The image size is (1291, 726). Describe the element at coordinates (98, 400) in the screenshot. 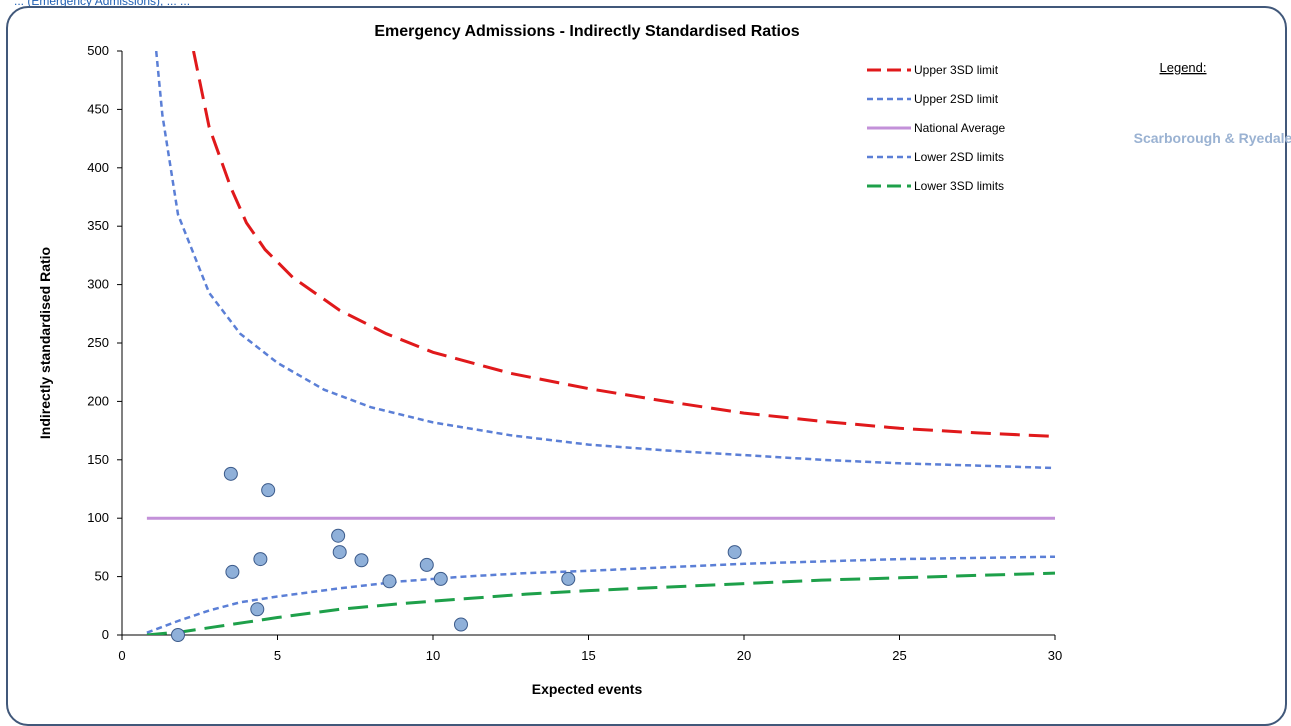

I see `y-tick-label: 200` at that location.